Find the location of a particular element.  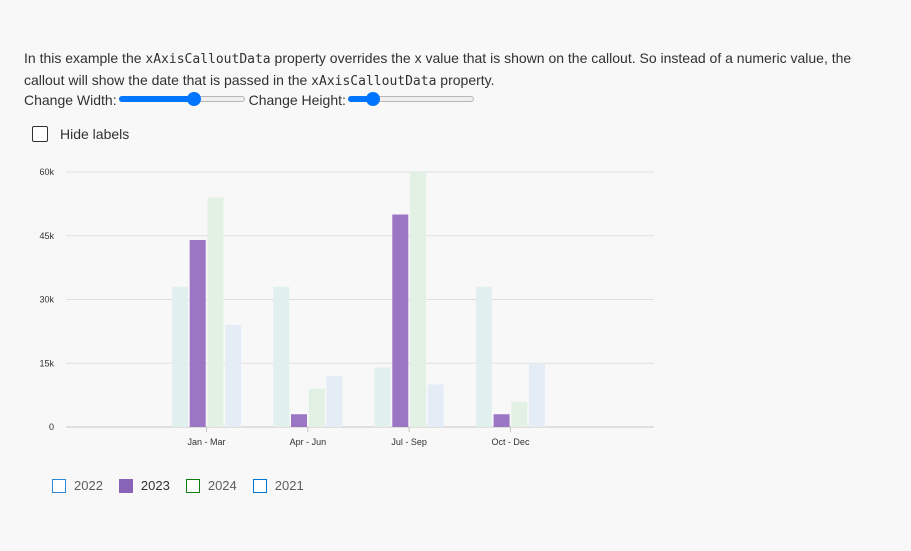

height-slider-label: Change Height: is located at coordinates (297, 100).